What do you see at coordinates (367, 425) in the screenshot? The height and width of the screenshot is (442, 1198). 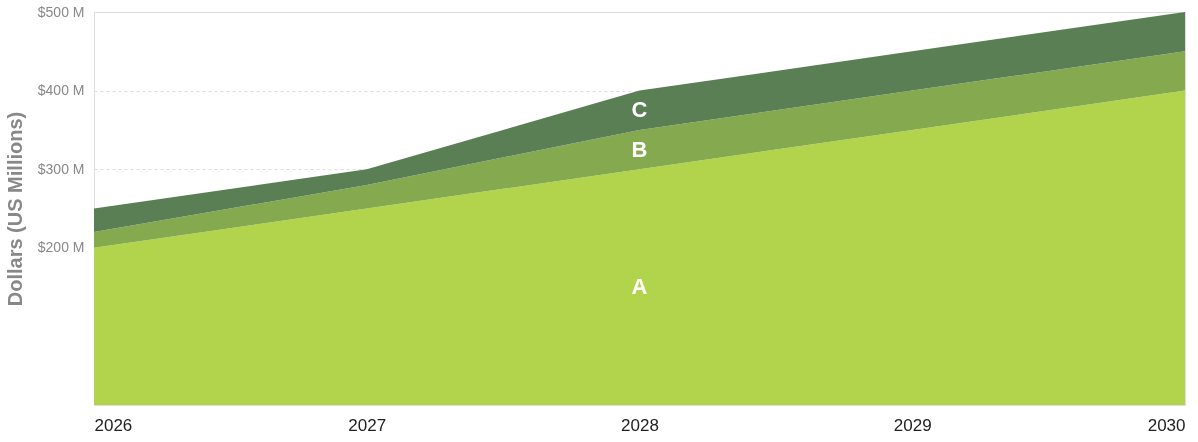 I see `x-tick-label: 2027` at bounding box center [367, 425].